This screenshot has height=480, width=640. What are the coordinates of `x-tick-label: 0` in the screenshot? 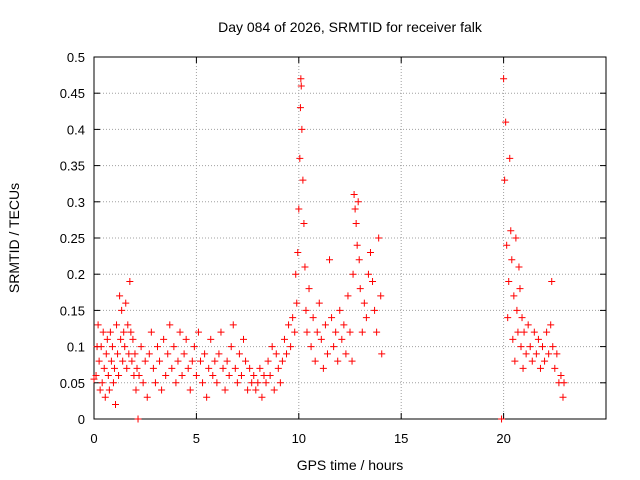 It's located at (93, 438).